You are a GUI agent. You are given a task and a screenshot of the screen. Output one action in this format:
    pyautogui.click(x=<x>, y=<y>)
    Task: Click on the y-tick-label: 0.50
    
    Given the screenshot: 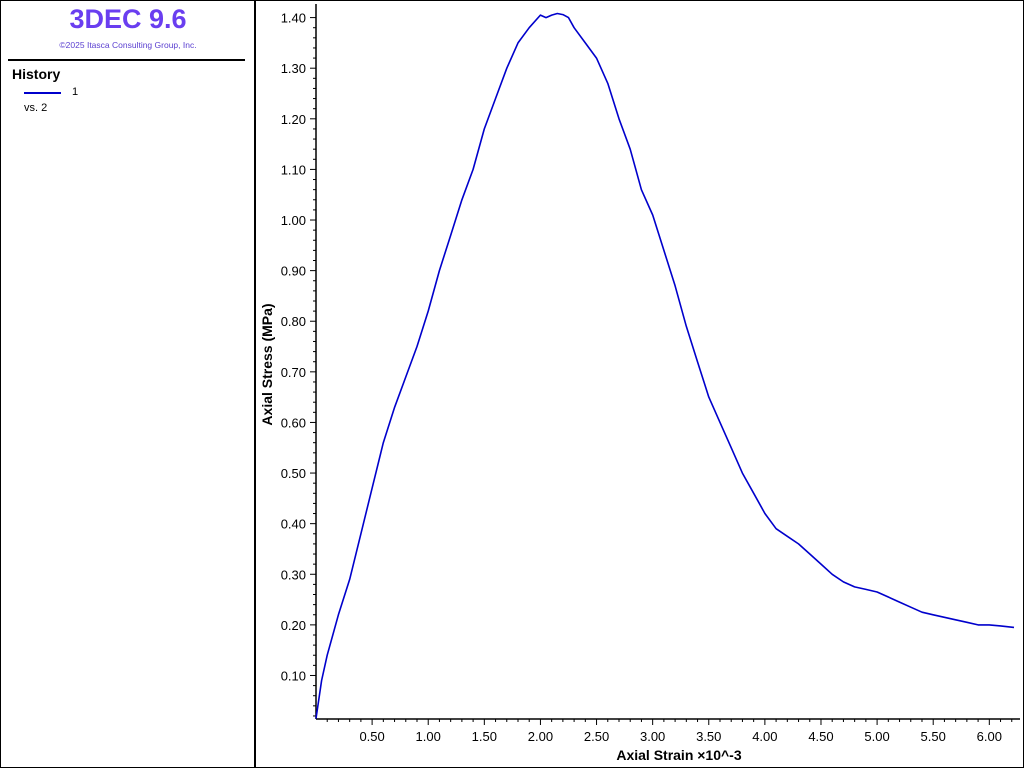 What is the action you would take?
    pyautogui.click(x=293, y=473)
    